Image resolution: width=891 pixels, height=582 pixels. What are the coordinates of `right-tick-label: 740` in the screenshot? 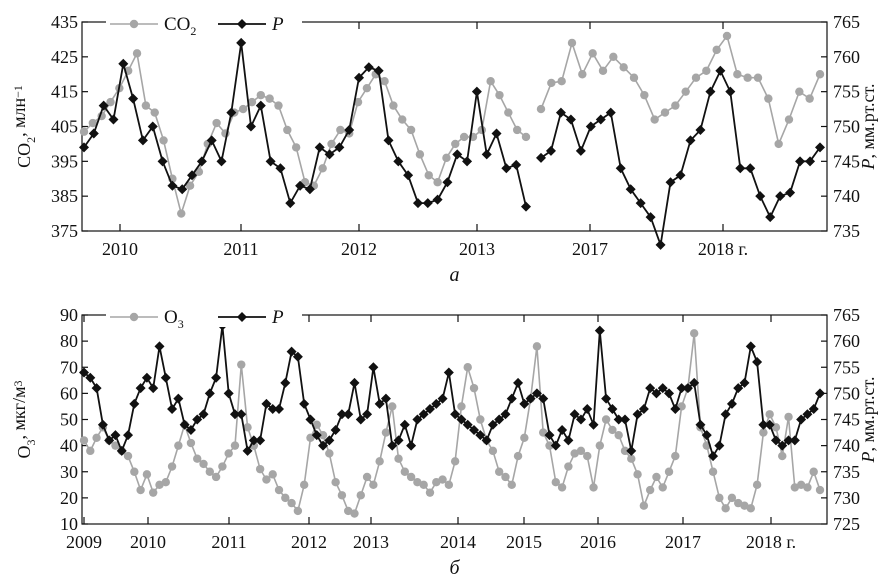 It's located at (846, 196).